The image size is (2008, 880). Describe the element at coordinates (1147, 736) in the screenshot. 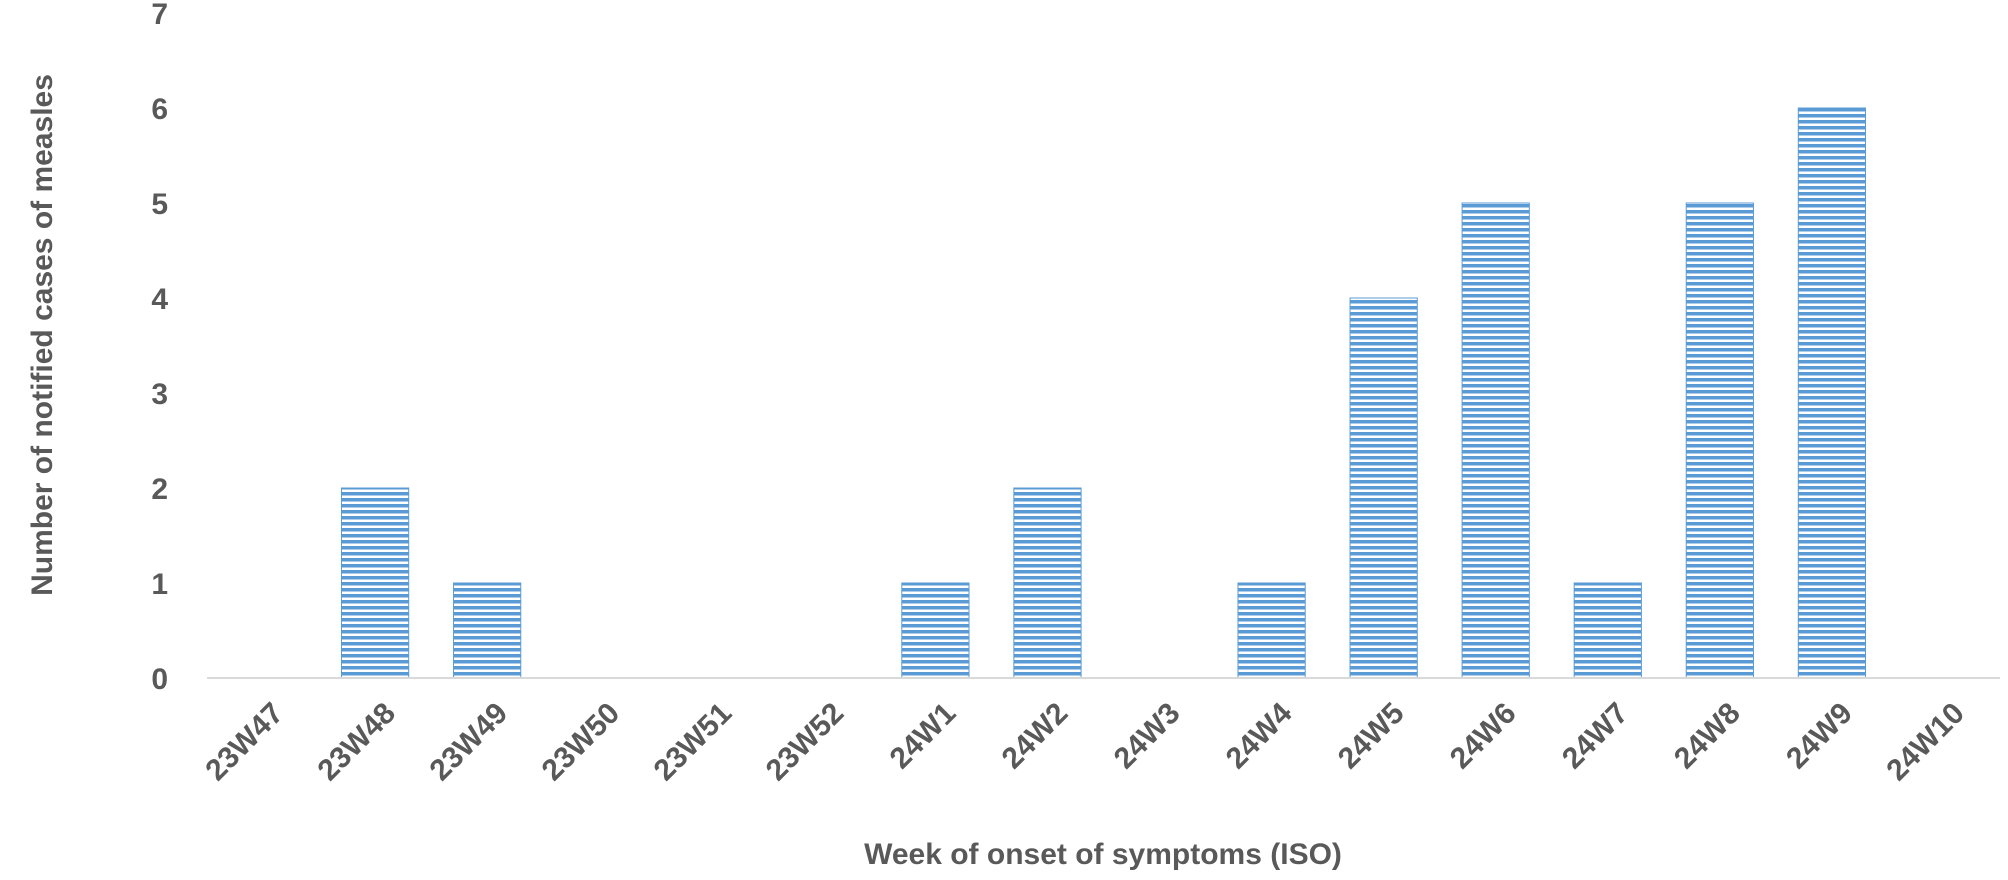

I see `x-tick-label: 24W3` at that location.